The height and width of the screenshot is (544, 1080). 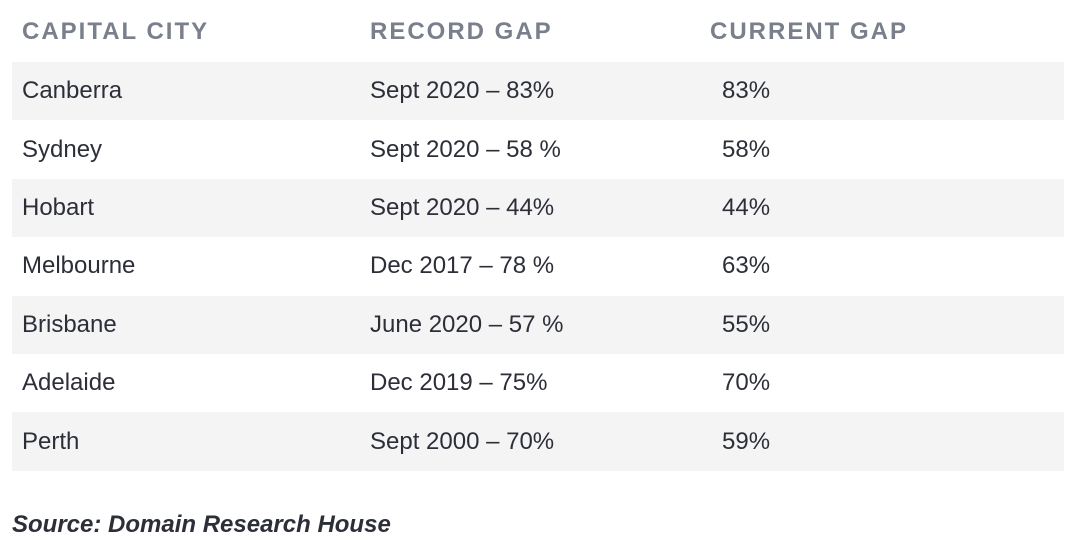 What do you see at coordinates (116, 31) in the screenshot?
I see `header-capital-city: CAPITAL CITY` at bounding box center [116, 31].